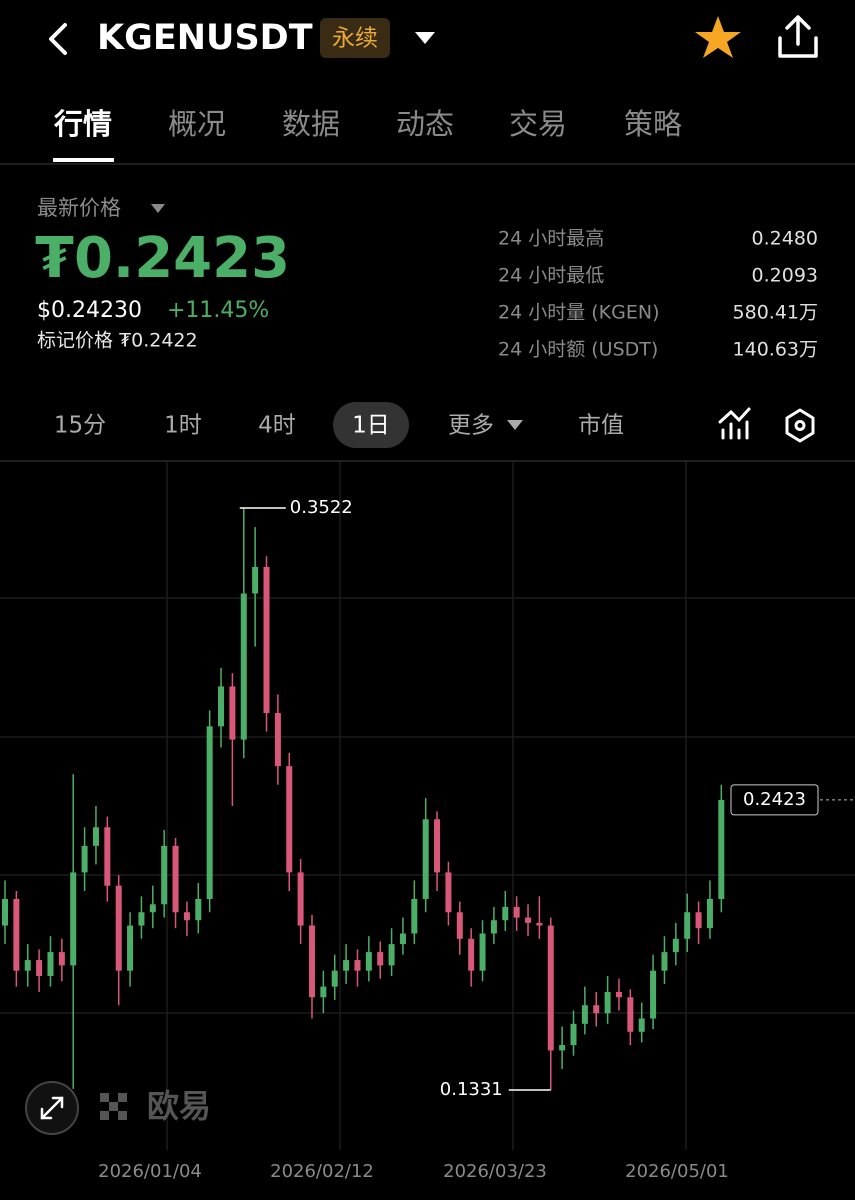  Describe the element at coordinates (179, 1106) in the screenshot. I see `watermark: 欧易` at that location.